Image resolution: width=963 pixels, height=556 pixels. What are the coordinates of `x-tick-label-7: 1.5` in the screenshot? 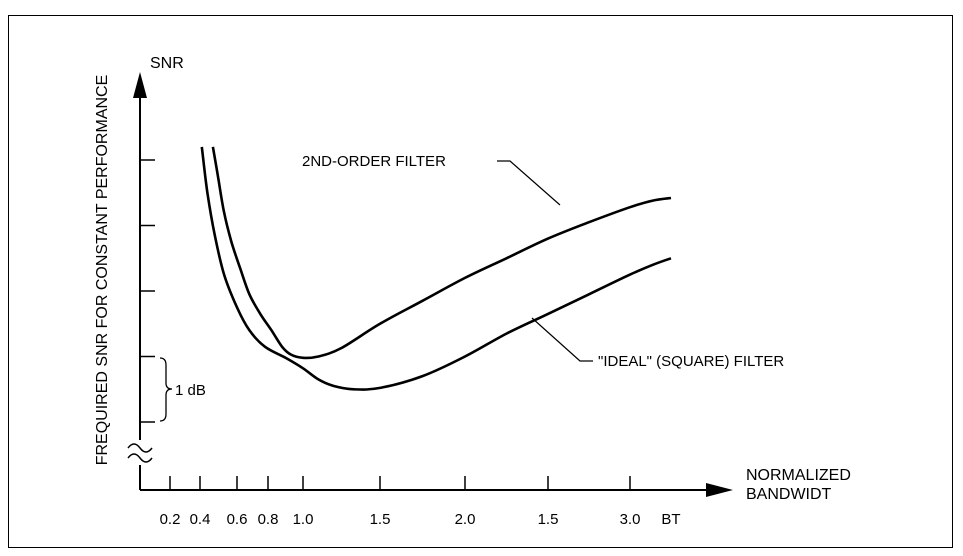 It's located at (548, 519).